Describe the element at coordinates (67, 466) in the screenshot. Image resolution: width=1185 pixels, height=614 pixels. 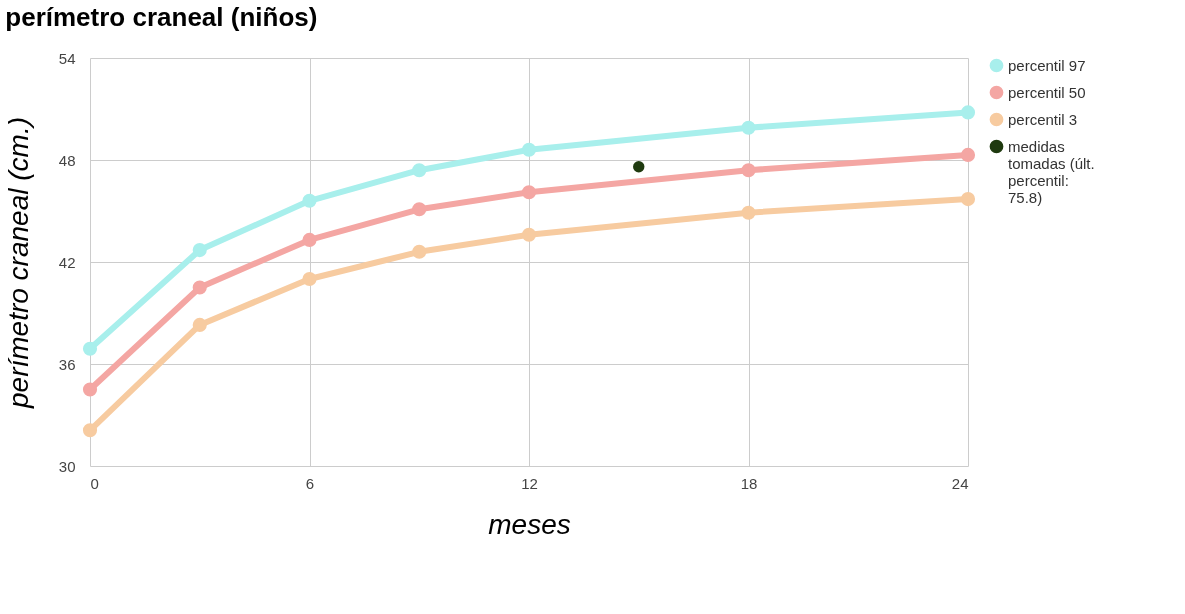
I see `y-tick-label: 30` at that location.